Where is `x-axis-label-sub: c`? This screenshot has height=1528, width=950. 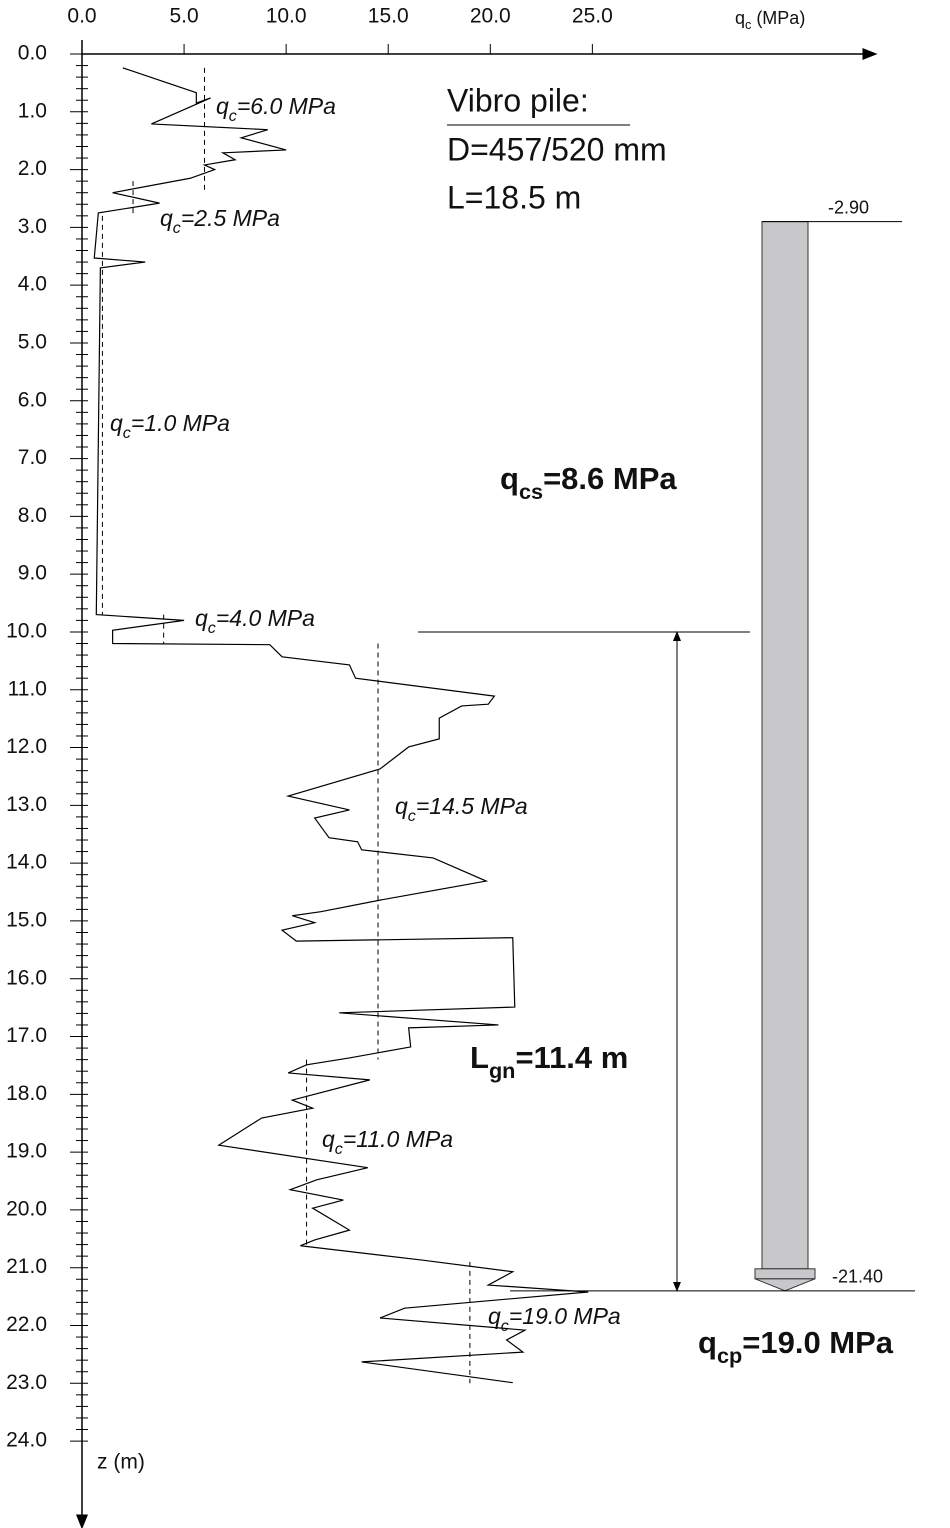 x-axis-label-sub: c is located at coordinates (748, 25).